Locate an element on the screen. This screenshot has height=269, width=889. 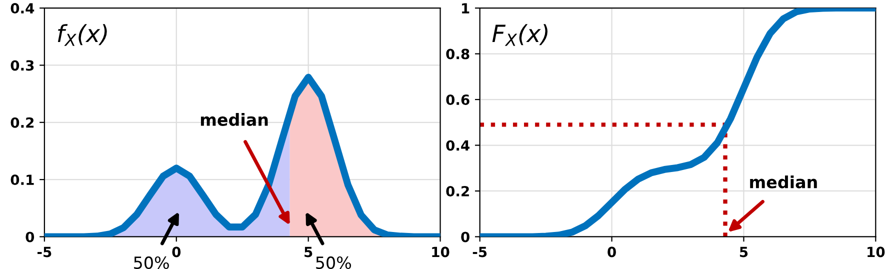
annotation: f$_{X}$(x) is located at coordinates (82, 35).